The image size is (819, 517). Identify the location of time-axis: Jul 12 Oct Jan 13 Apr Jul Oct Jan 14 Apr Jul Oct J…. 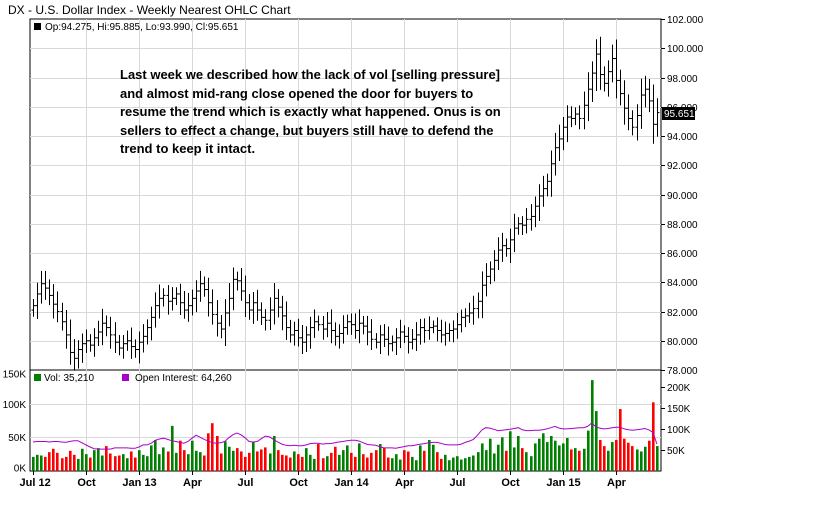
(323, 480).